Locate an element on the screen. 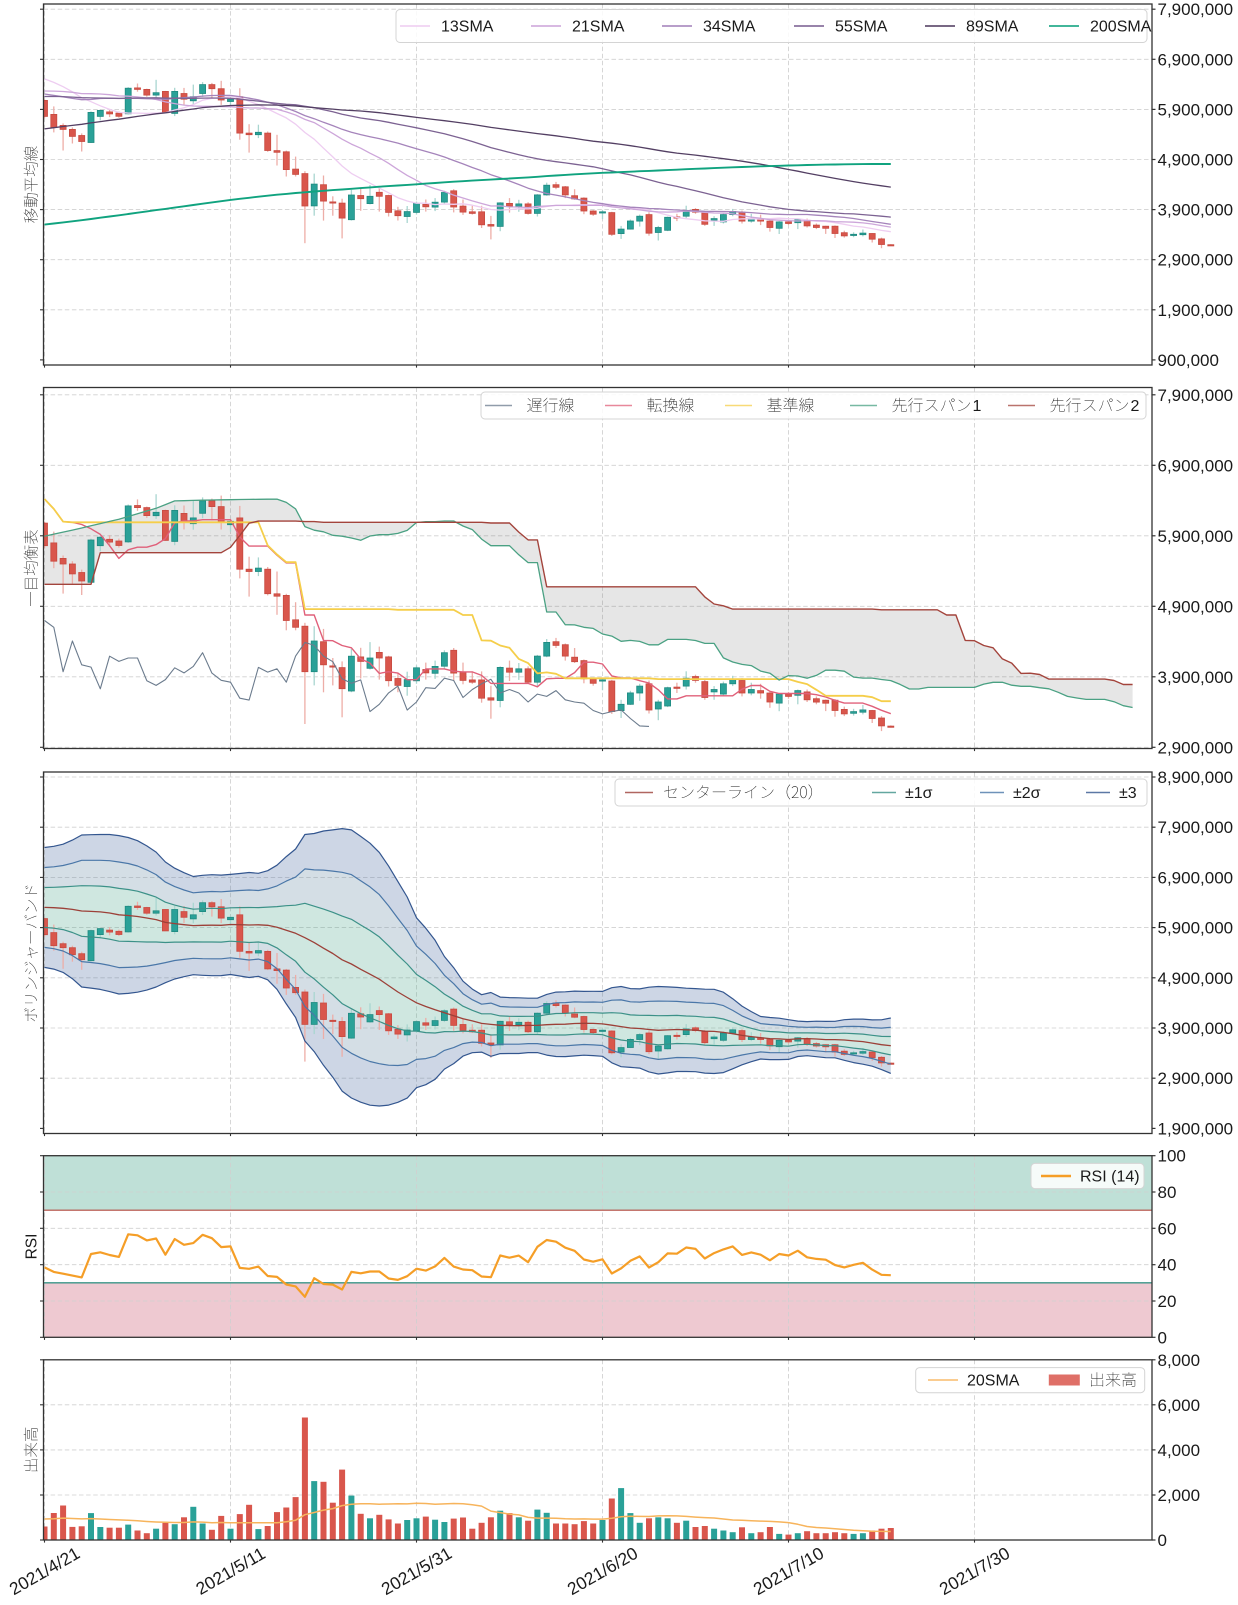  svg-text: 200SMA is located at coordinates (1121, 27).